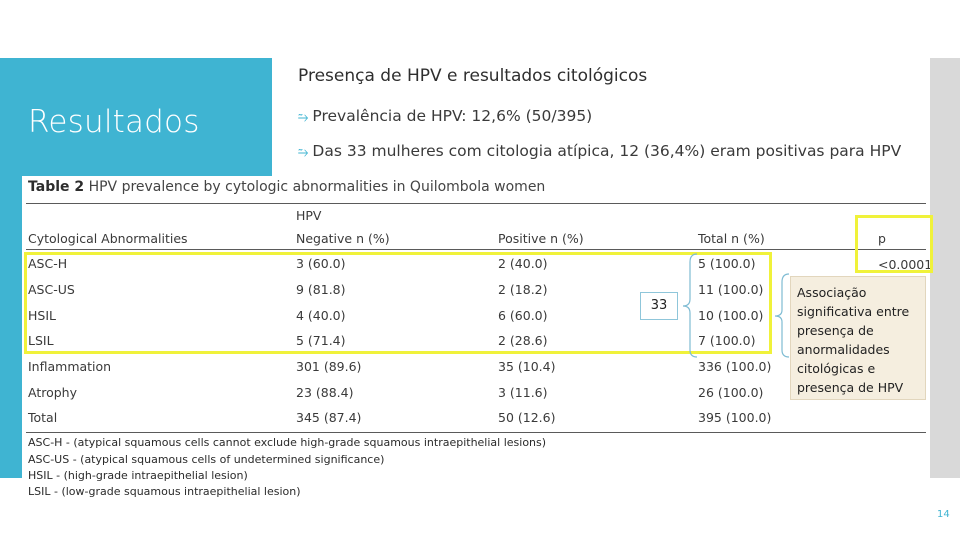  I want to click on table-header: p, so click(882, 238).